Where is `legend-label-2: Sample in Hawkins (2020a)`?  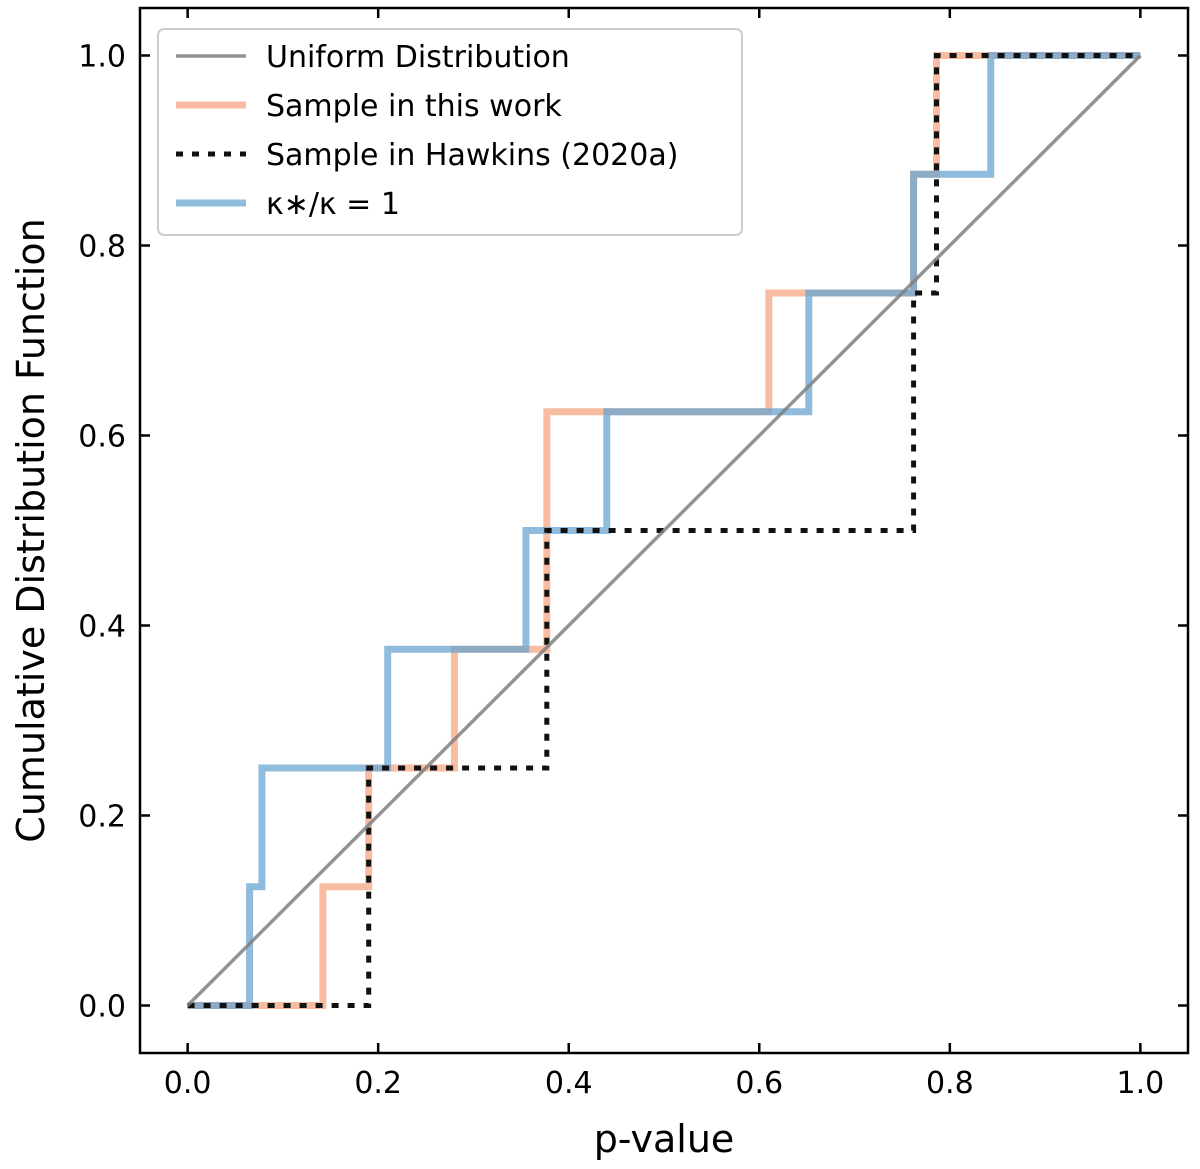
legend-label-2: Sample in Hawkins (2020a) is located at coordinates (472, 155).